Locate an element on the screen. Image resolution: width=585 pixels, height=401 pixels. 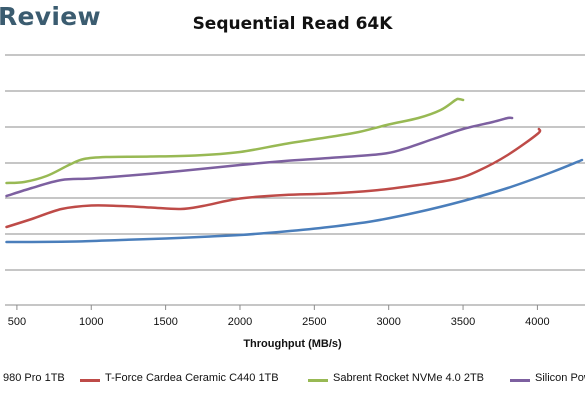
x-tick-label: 500 is located at coordinates (17, 322).